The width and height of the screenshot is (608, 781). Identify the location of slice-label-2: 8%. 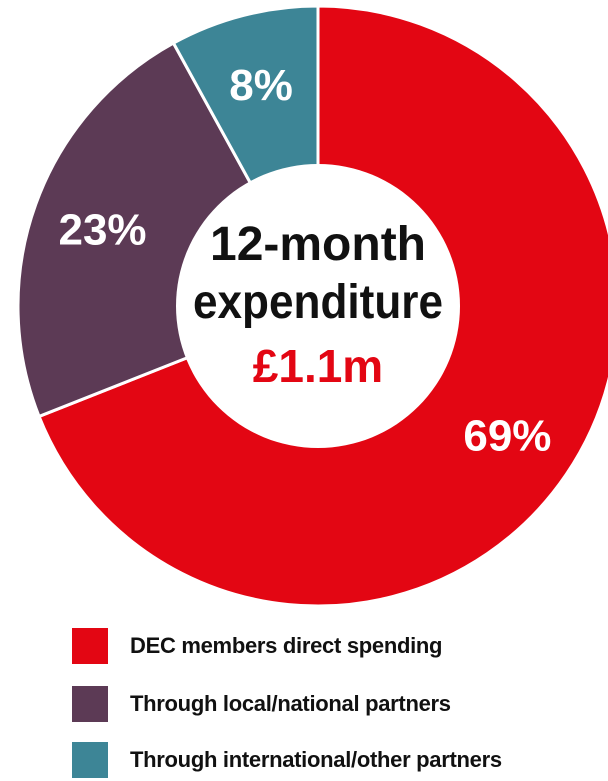
(261, 85).